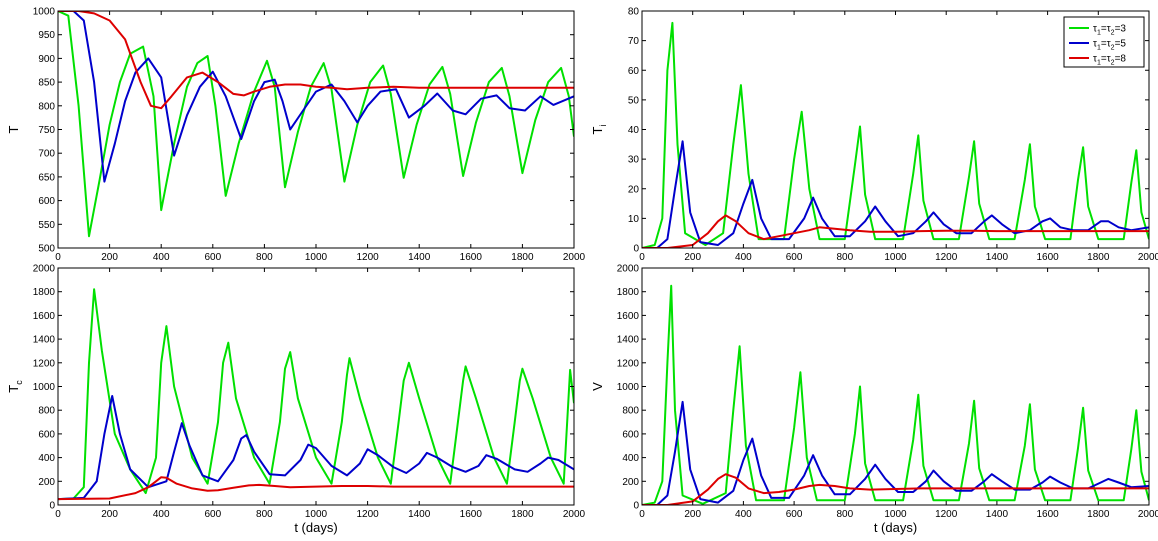 Image resolution: width=1158 pixels, height=541 pixels. What do you see at coordinates (634, 160) in the screenshot?
I see `y-tick-label: 30` at bounding box center [634, 160].